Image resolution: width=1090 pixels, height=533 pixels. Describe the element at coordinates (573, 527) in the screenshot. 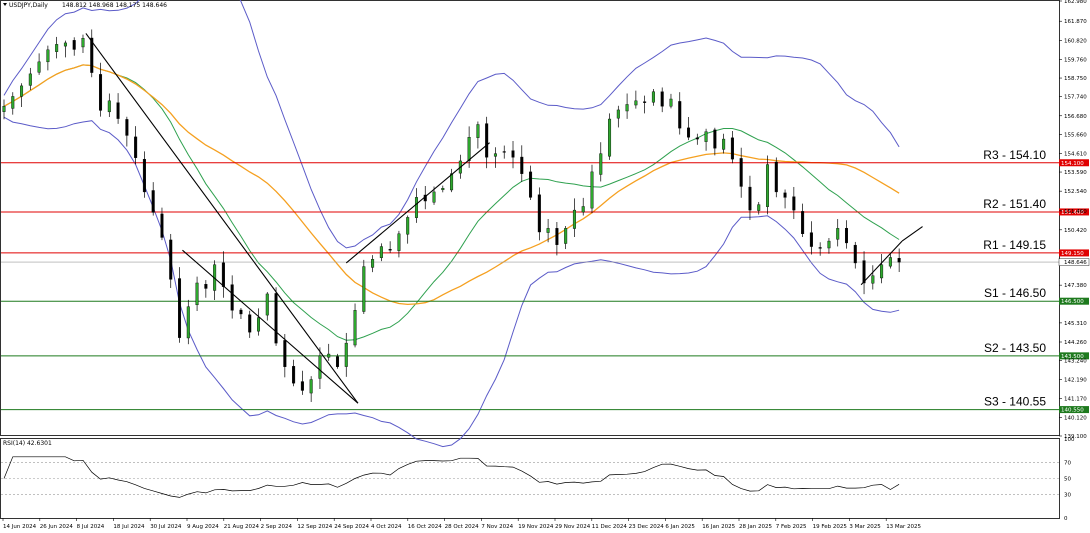

I see `x-tick-label: 29 Nov 2024` at that location.